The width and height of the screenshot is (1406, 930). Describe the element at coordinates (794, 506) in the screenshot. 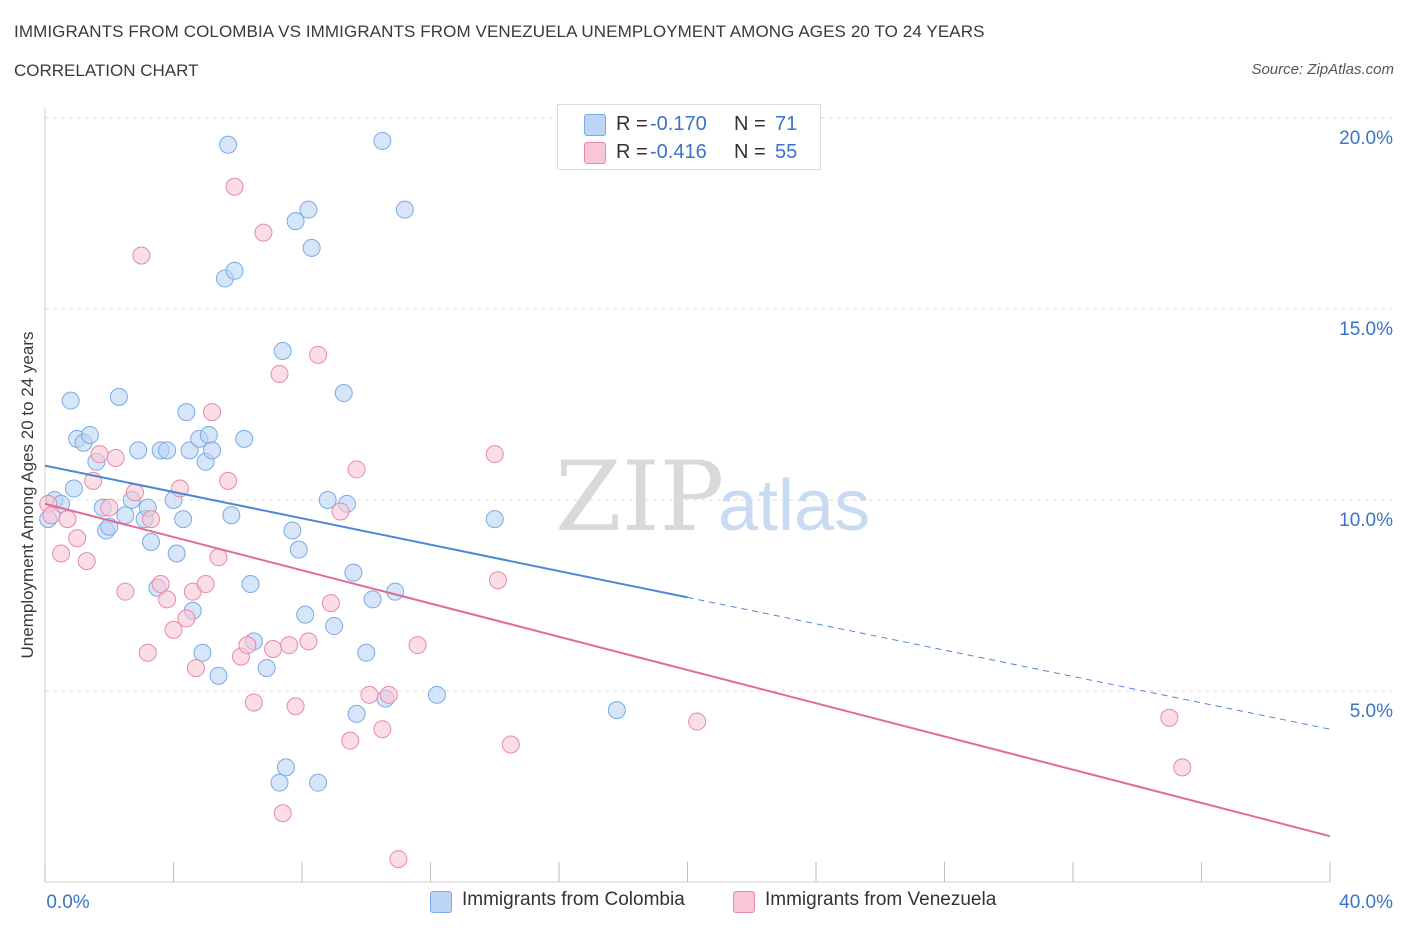

I see `watermark-atlas: atlas` at that location.